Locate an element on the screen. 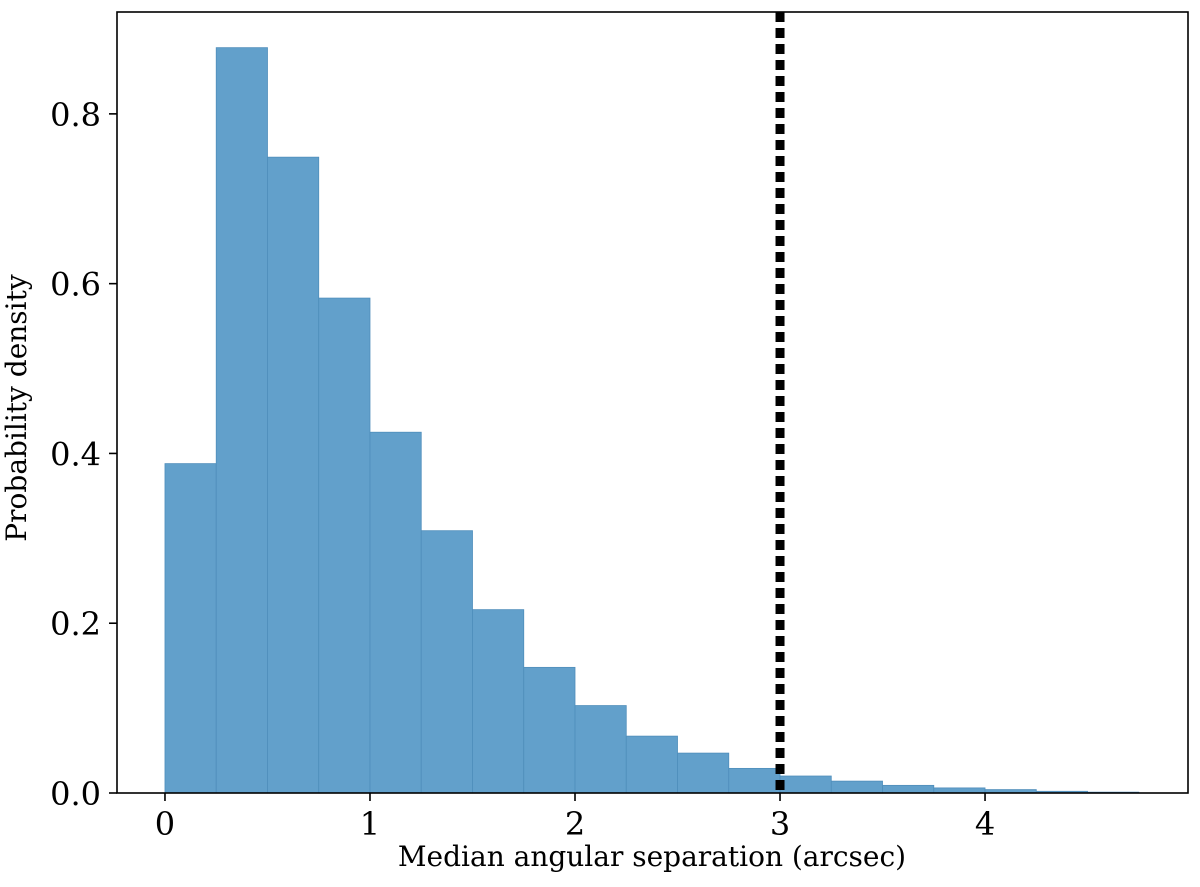 The width and height of the screenshot is (1200, 887). x-tick-label: 1 is located at coordinates (370, 824).